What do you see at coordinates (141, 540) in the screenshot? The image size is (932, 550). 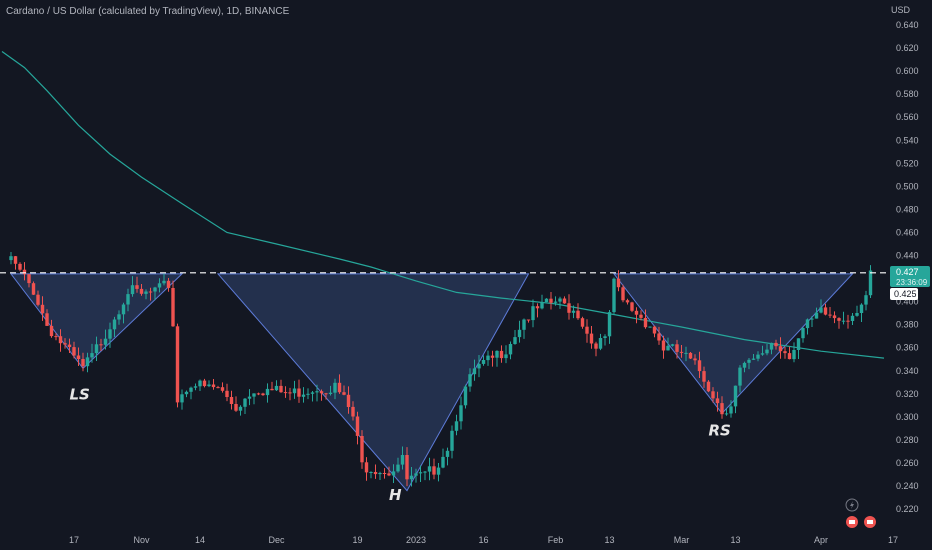 I see `time-tick-label: Nov` at bounding box center [141, 540].